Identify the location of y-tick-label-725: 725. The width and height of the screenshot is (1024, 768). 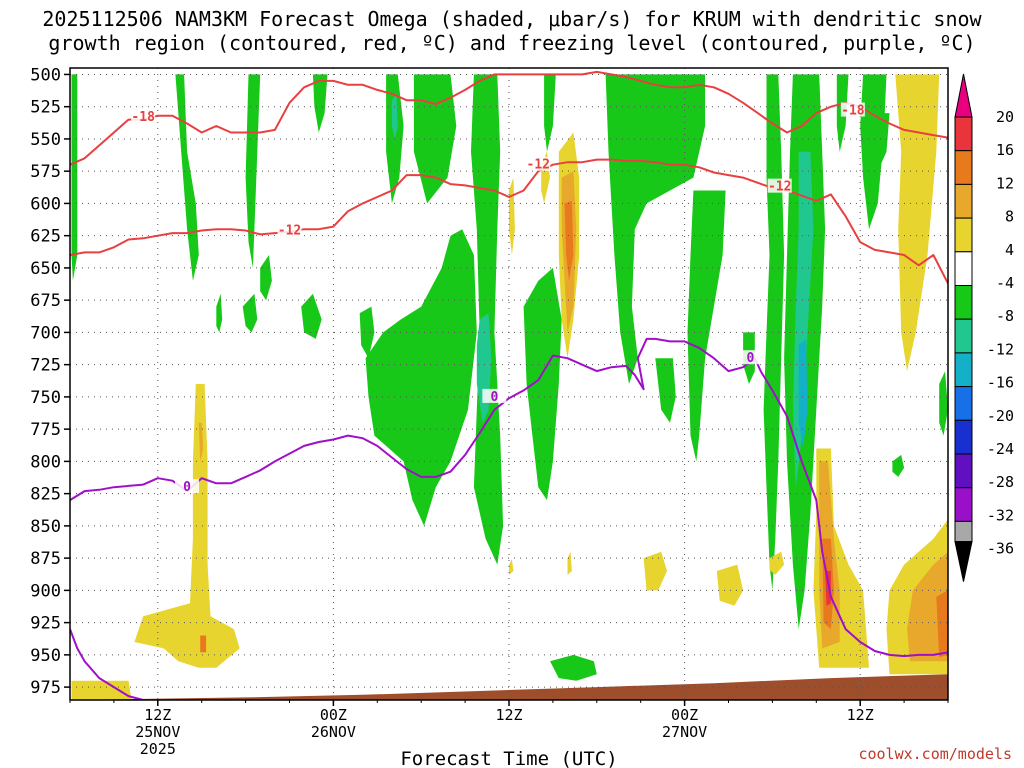
(45, 366).